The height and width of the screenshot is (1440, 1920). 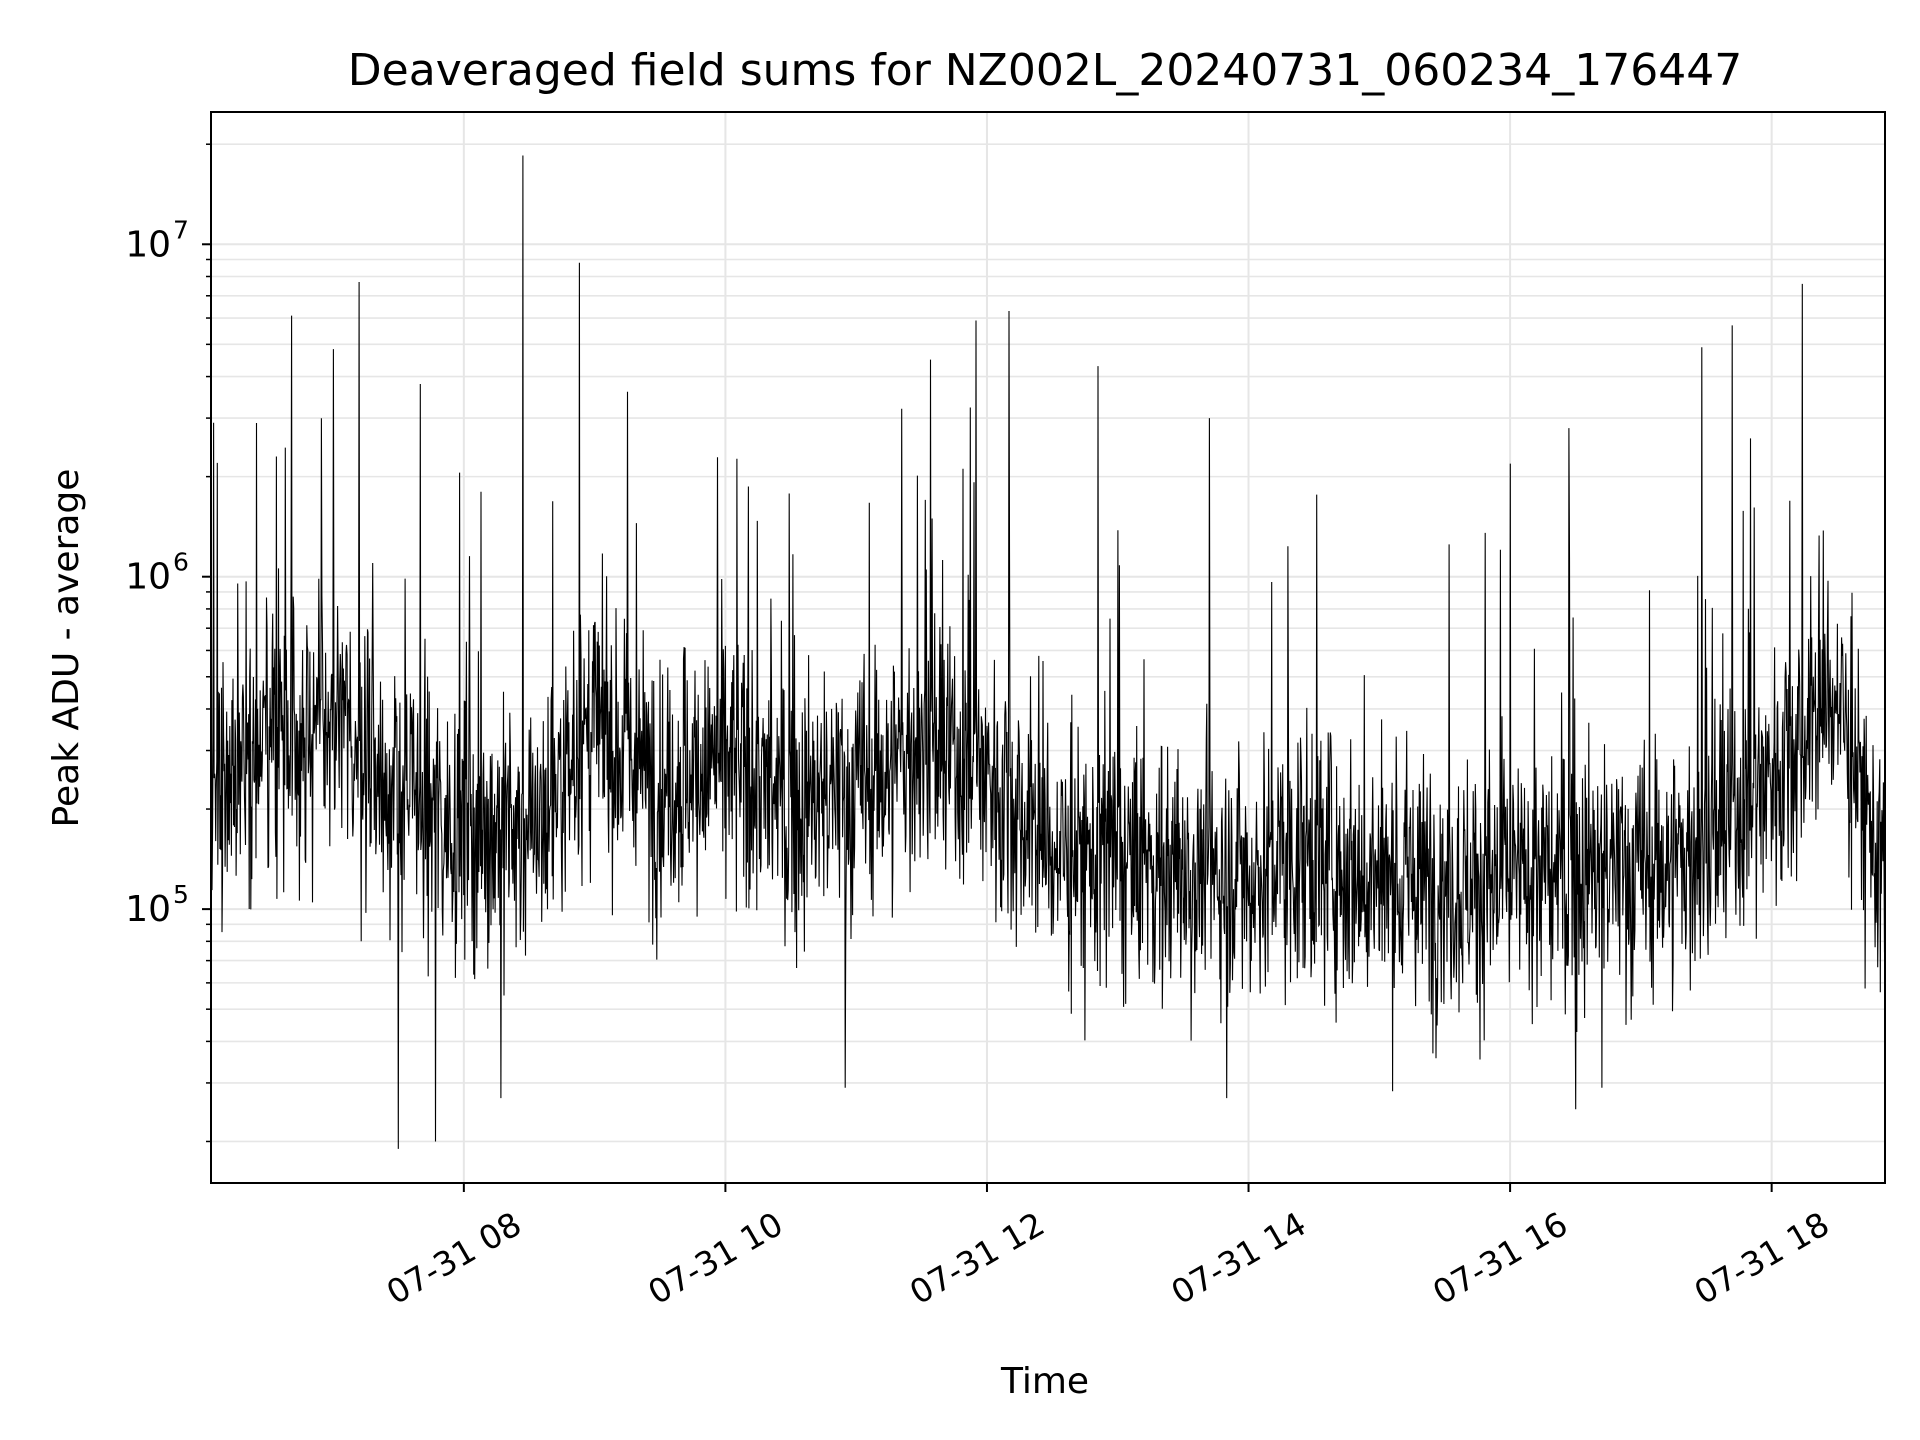 I want to click on y-tick-label-exponent: 7, so click(x=181, y=229).